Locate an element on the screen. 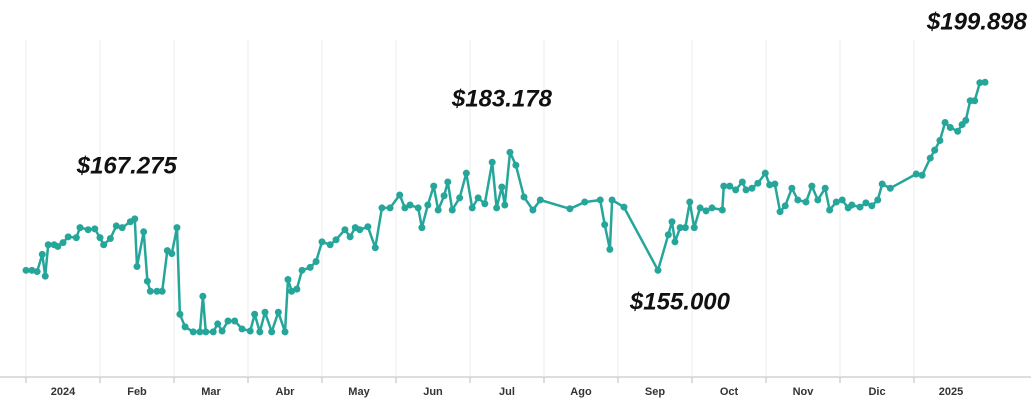 The width and height of the screenshot is (1031, 400). x-tick-label: May is located at coordinates (359, 392).